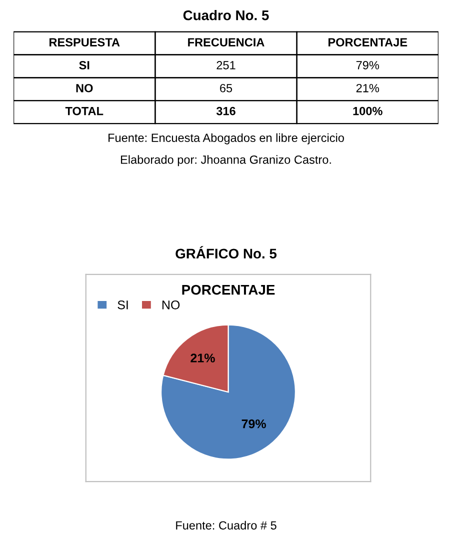 The width and height of the screenshot is (452, 560). I want to click on chart-subtitle: PORCENTAJE, so click(228, 289).